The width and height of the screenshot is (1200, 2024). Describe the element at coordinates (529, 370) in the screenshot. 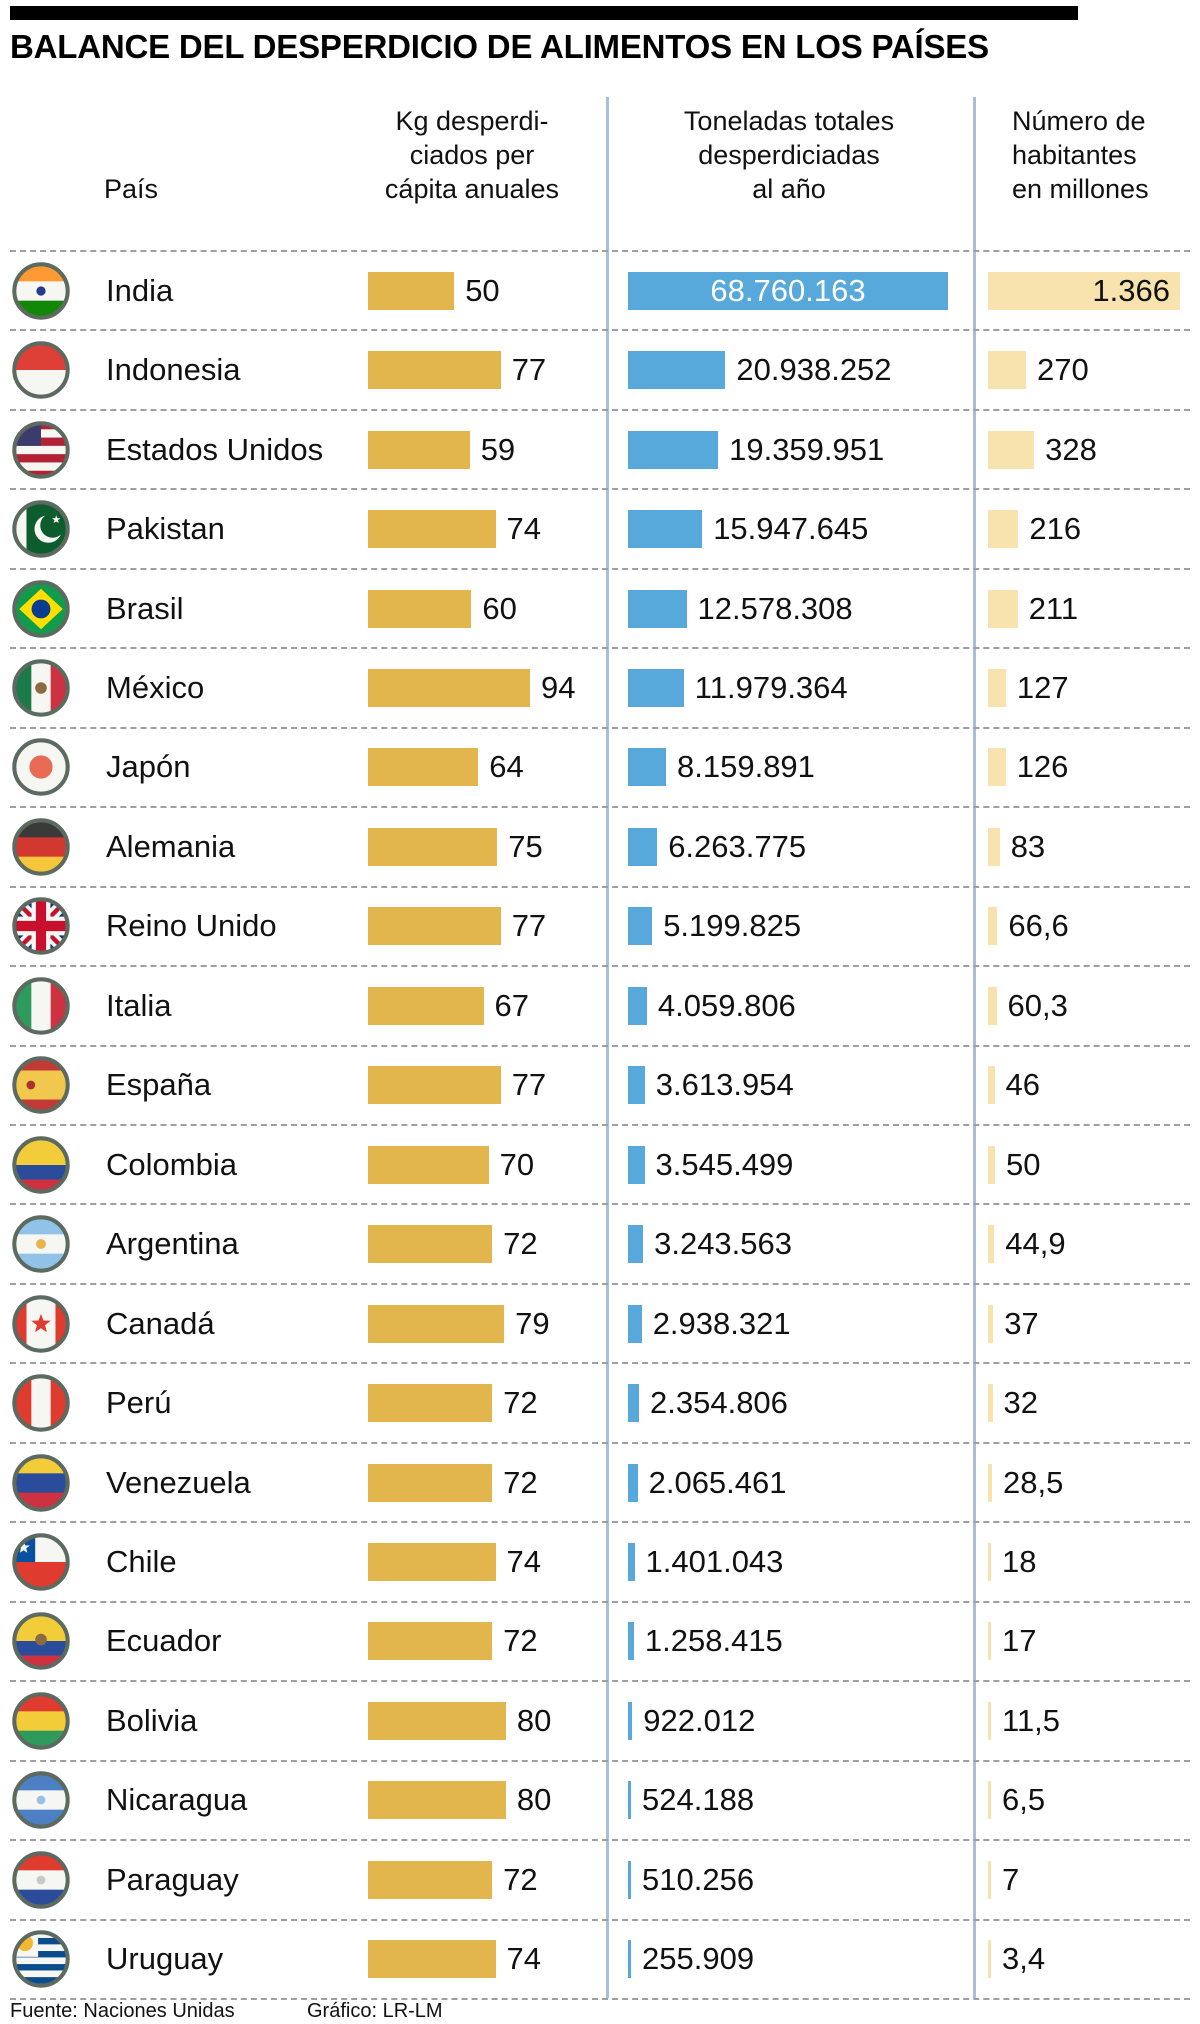

I see `kg-value: 77` at that location.